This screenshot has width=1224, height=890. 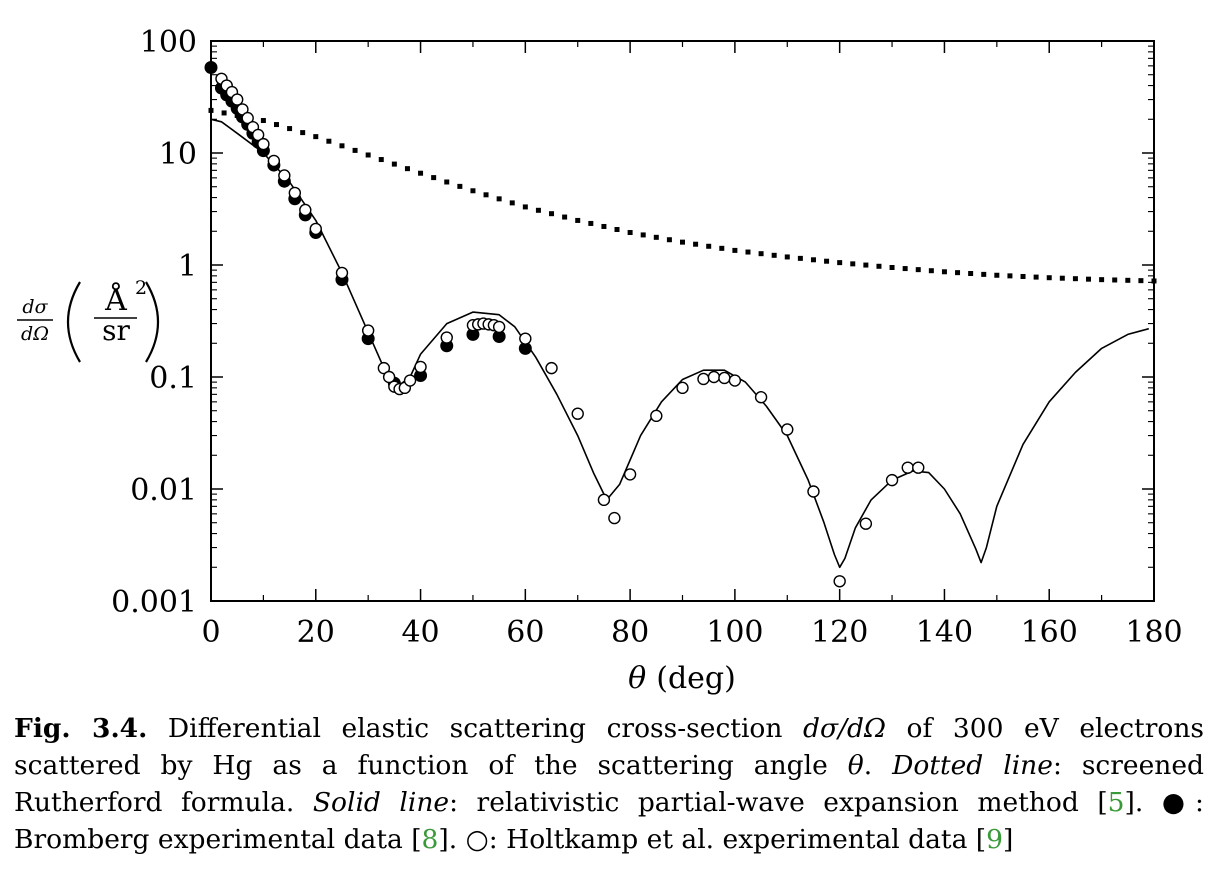 What do you see at coordinates (525, 632) in the screenshot?
I see `x-tick-label: 60` at bounding box center [525, 632].